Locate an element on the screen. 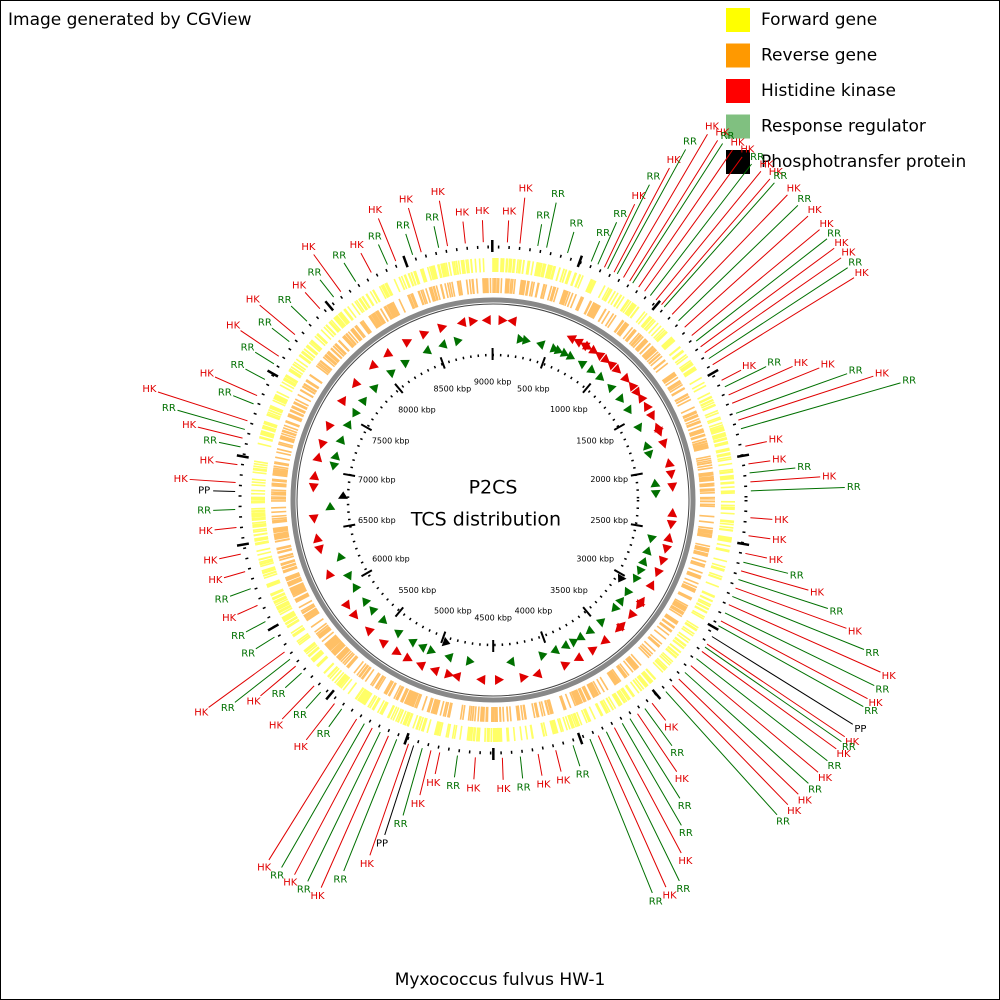 This screenshot has width=1000, height=1000. tick-label: 7000 kbp is located at coordinates (377, 479).